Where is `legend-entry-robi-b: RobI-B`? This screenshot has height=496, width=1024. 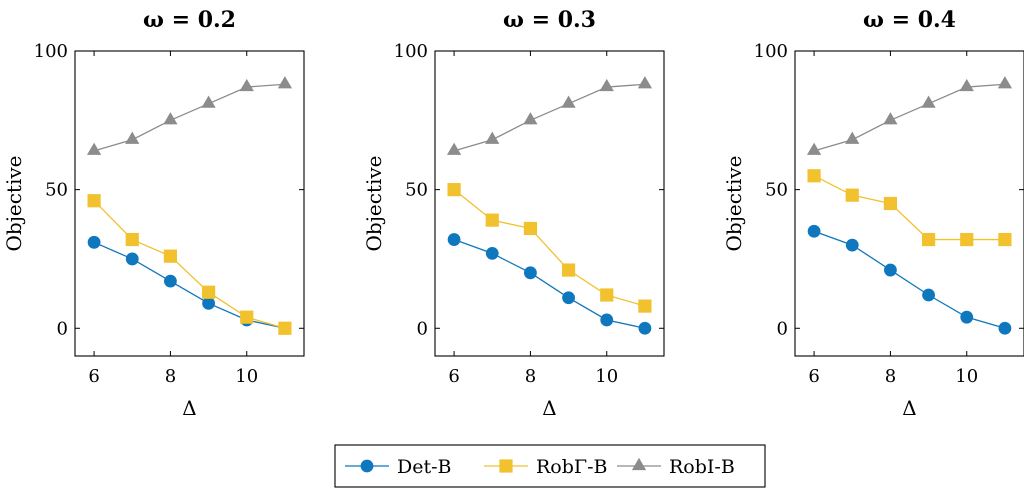 legend-entry-robi-b: RobI-B is located at coordinates (676, 467).